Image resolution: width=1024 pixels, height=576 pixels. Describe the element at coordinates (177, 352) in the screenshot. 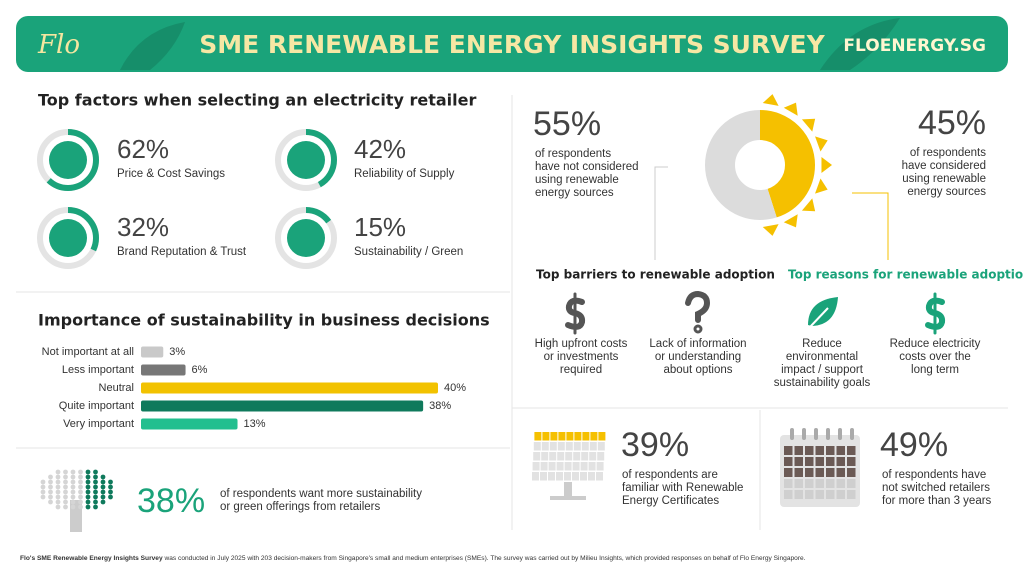

I see `bar-value: 3%` at that location.